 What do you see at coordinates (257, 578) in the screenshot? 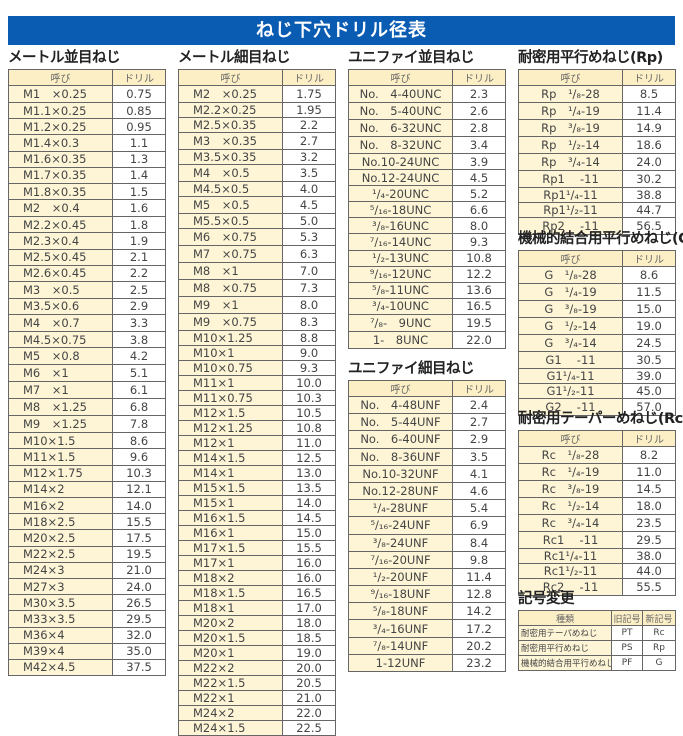
I see `table-row: M18×2 16.0` at bounding box center [257, 578].